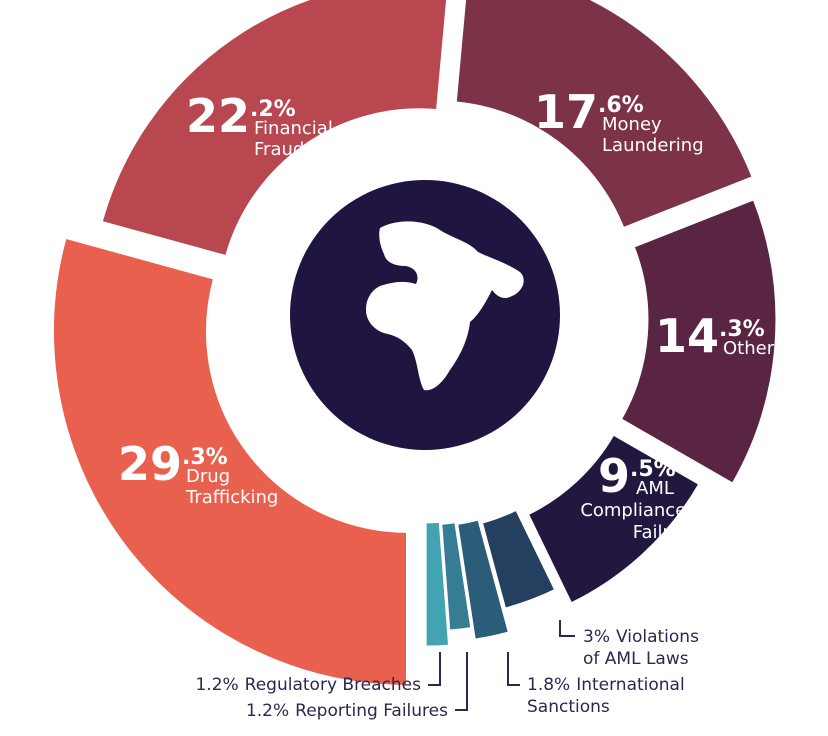  Describe the element at coordinates (653, 135) in the screenshot. I see `category-label: Money Laundering` at that location.